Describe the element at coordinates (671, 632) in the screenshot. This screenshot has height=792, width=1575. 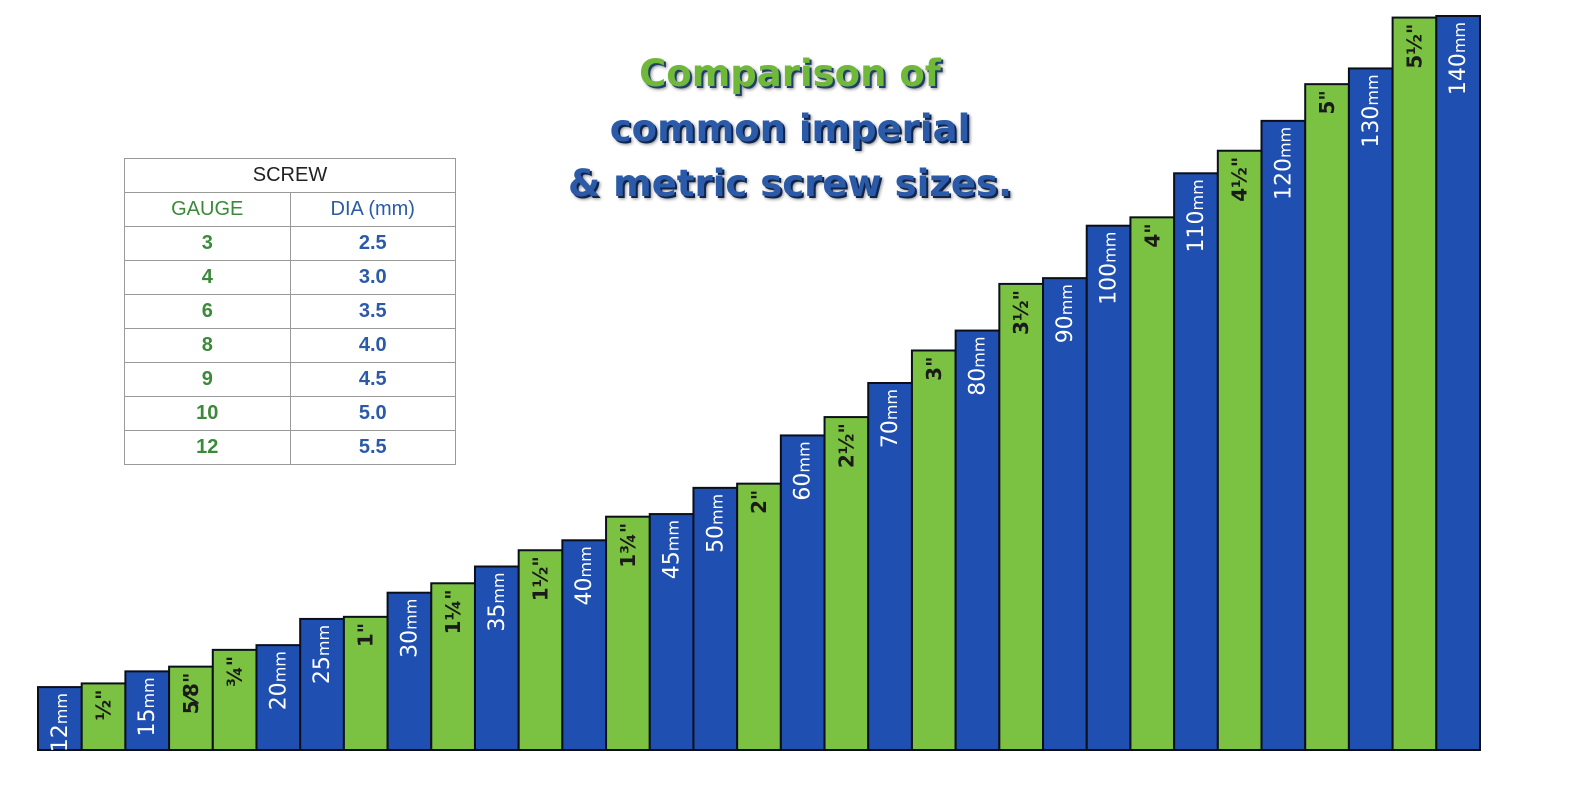
I see `metric-bar-group: 45mm` at that location.